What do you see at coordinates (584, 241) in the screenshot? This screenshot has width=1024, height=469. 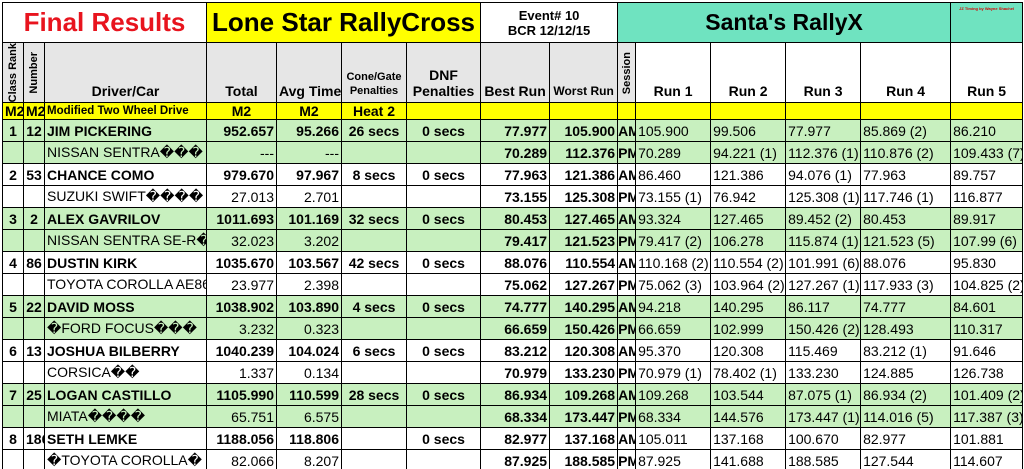 I see `worst-run: 121.523` at bounding box center [584, 241].